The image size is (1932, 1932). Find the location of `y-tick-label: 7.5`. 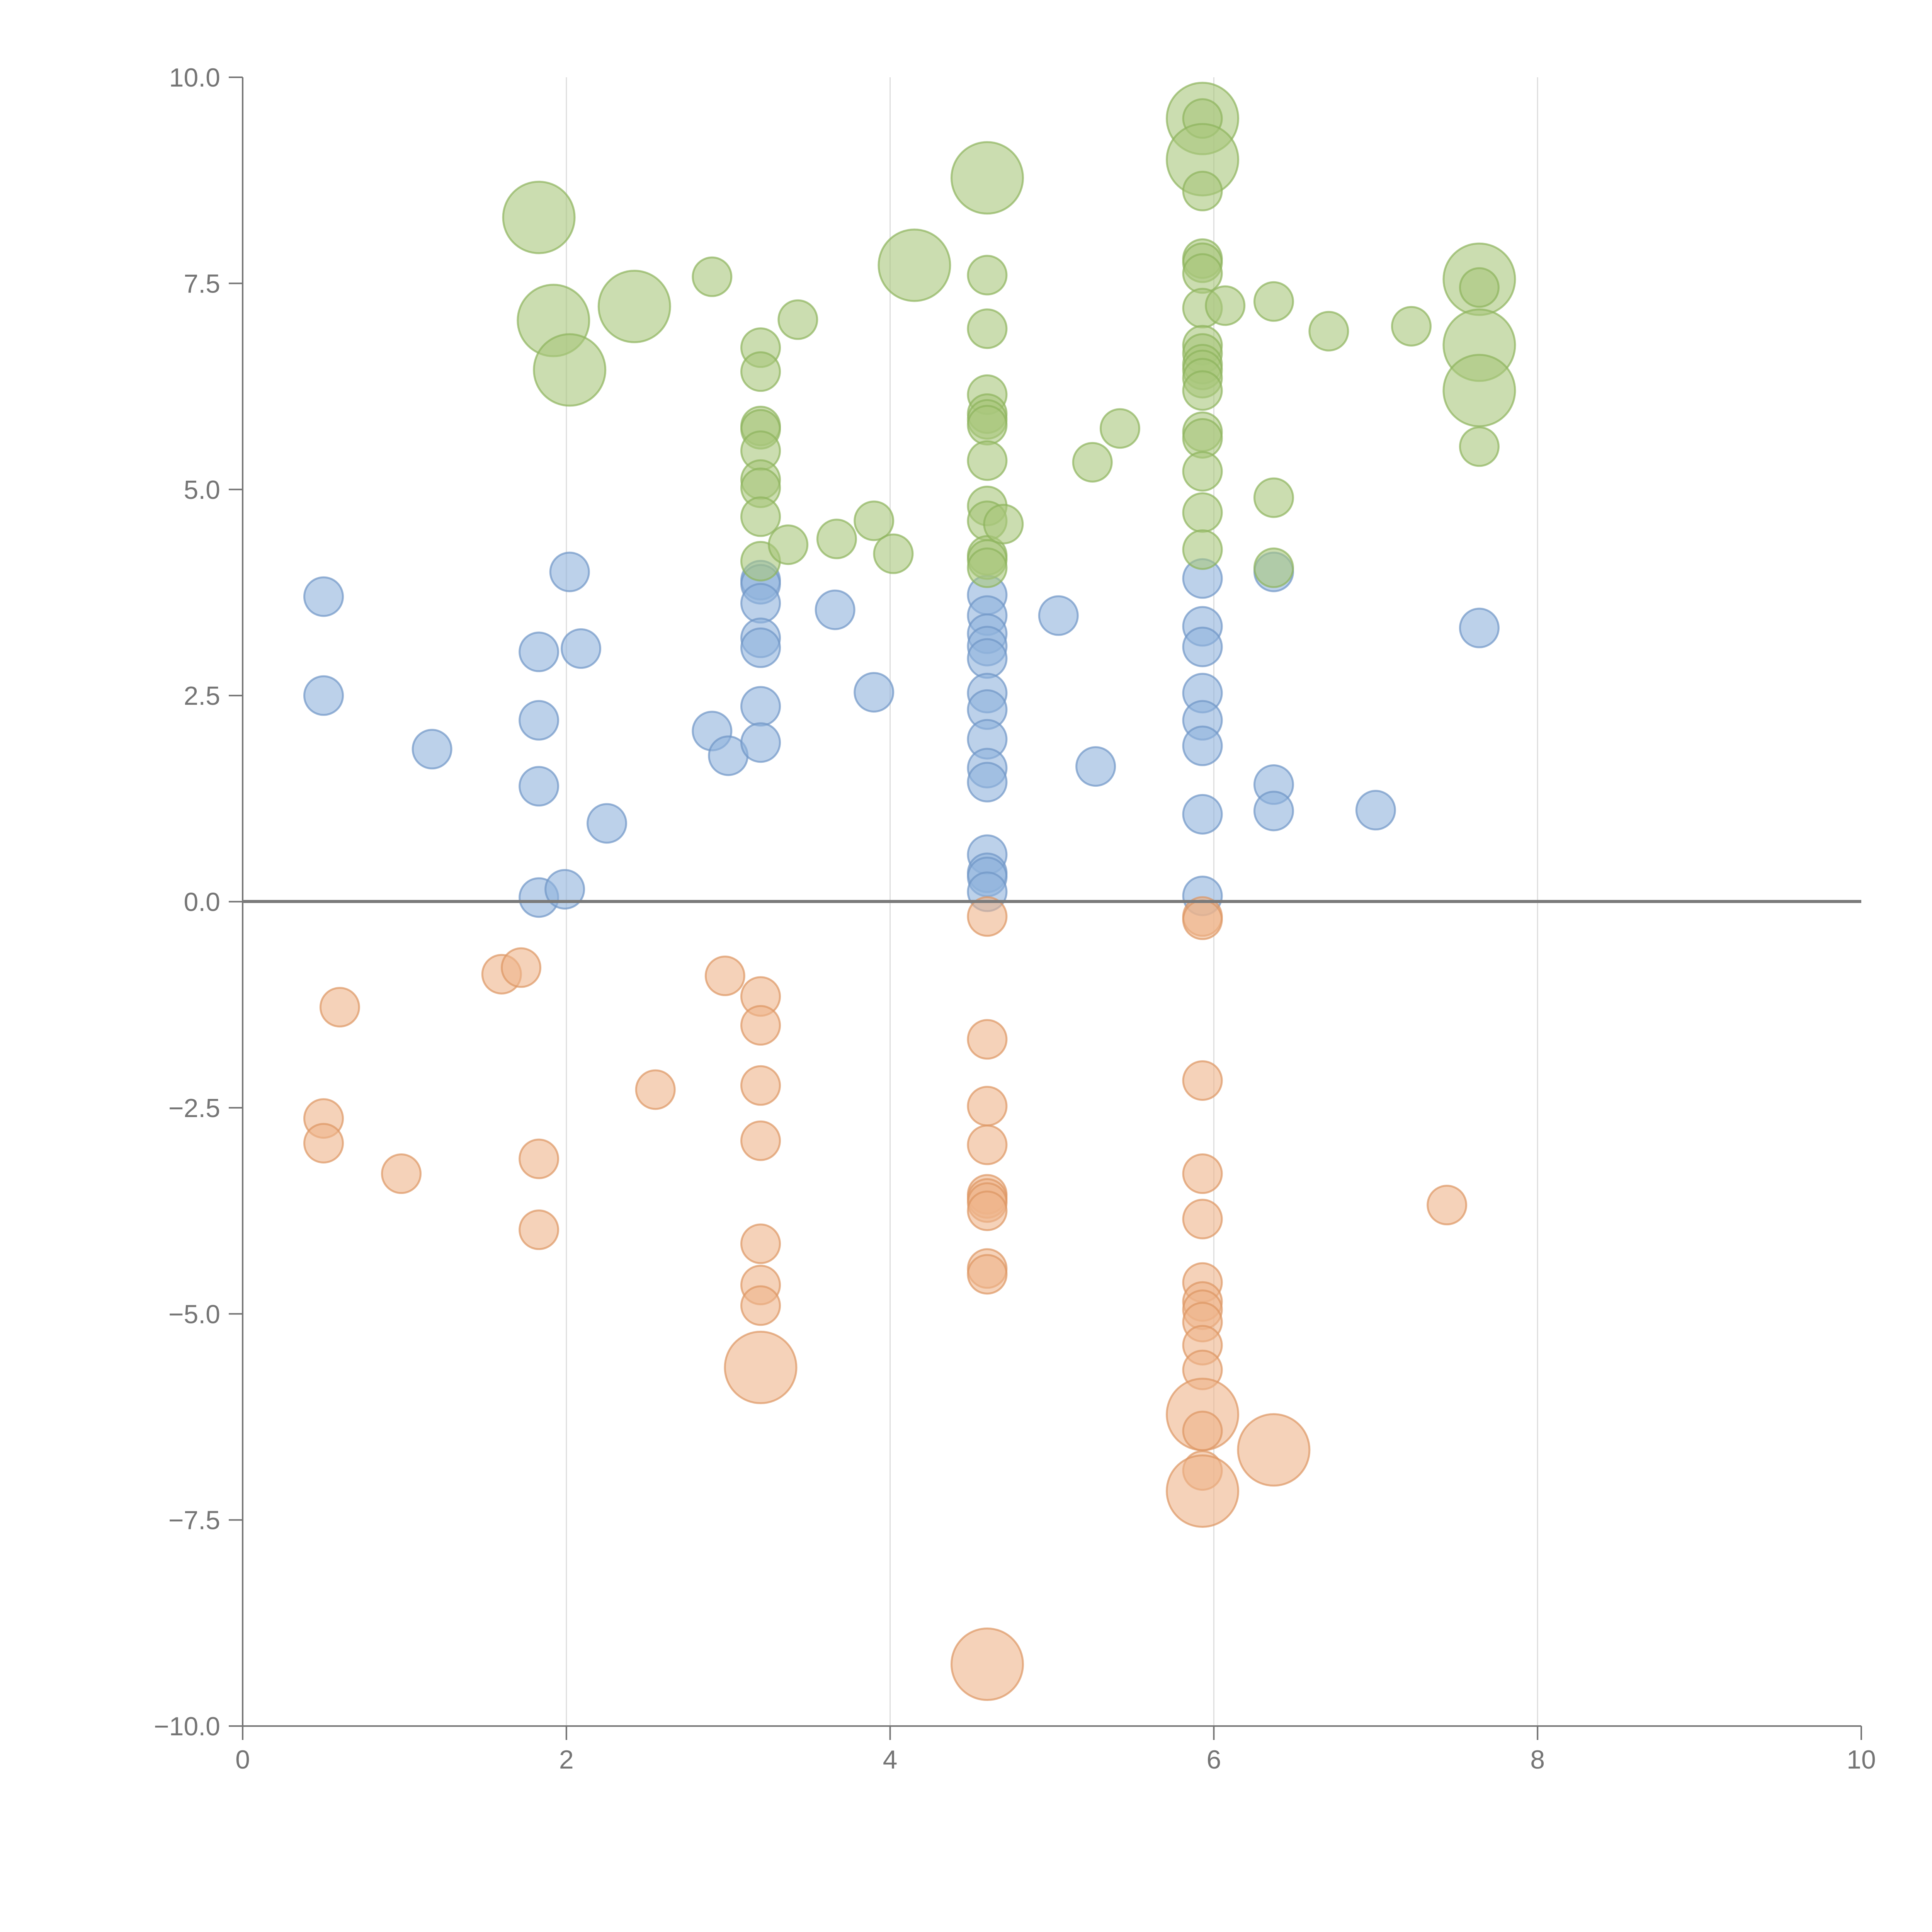

y-tick-label: 7.5 is located at coordinates (202, 284).